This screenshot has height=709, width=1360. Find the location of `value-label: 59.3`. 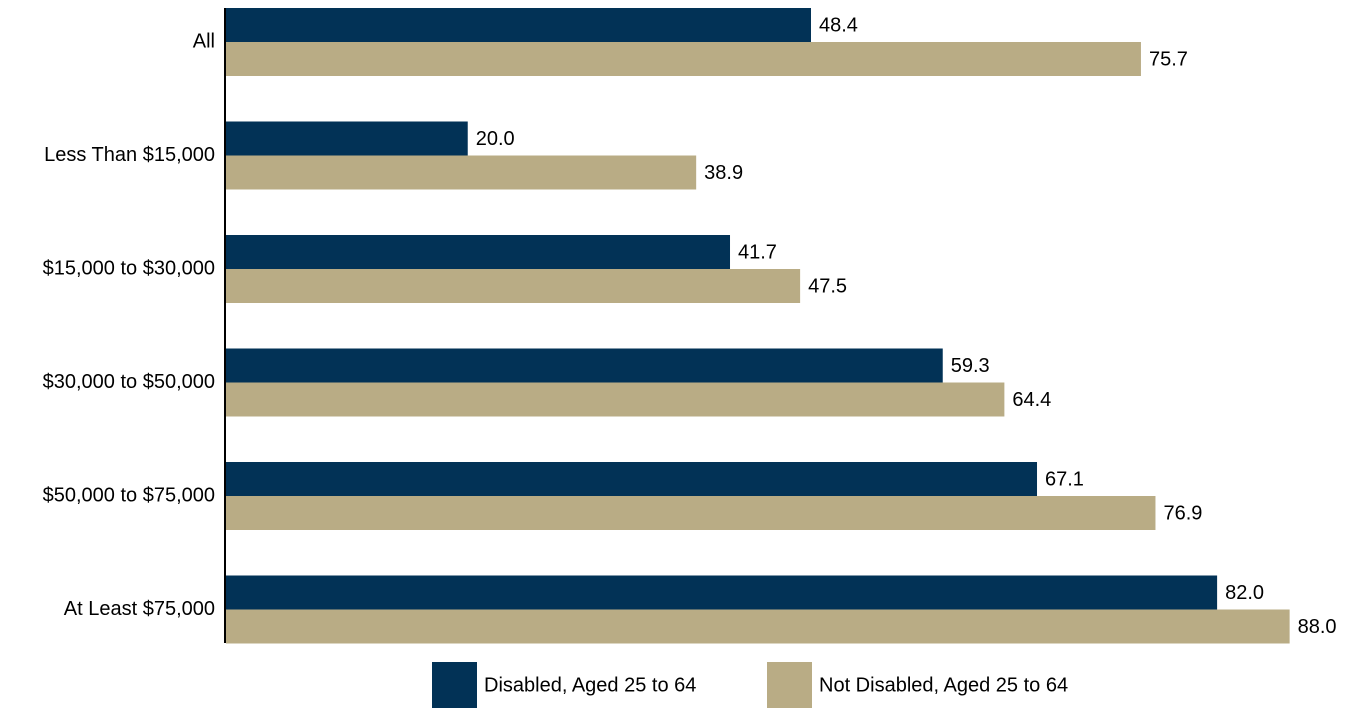

value-label: 59.3 is located at coordinates (970, 366).